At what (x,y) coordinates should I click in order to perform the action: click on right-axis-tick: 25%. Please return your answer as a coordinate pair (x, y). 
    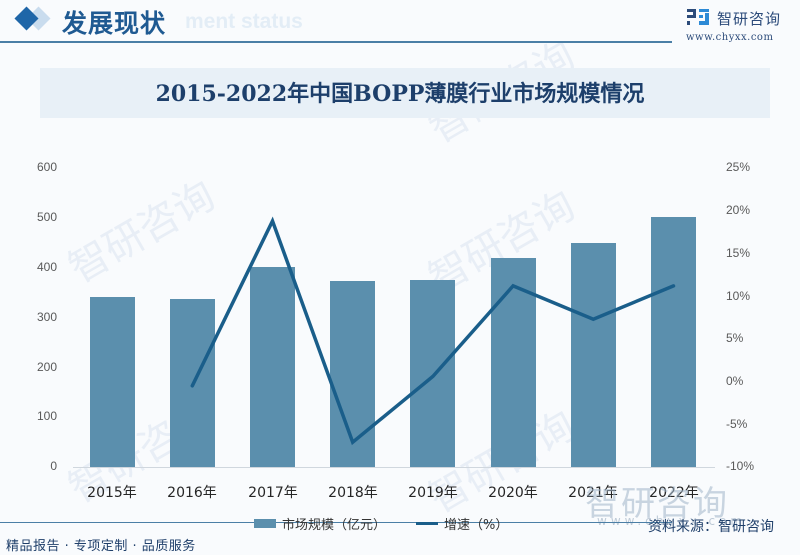
    Looking at the image, I should click on (738, 167).